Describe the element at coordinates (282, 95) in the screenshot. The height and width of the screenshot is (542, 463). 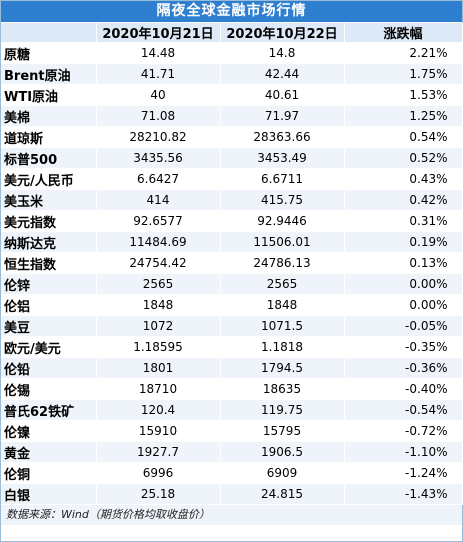
I see `value-date-2: 40.61` at that location.